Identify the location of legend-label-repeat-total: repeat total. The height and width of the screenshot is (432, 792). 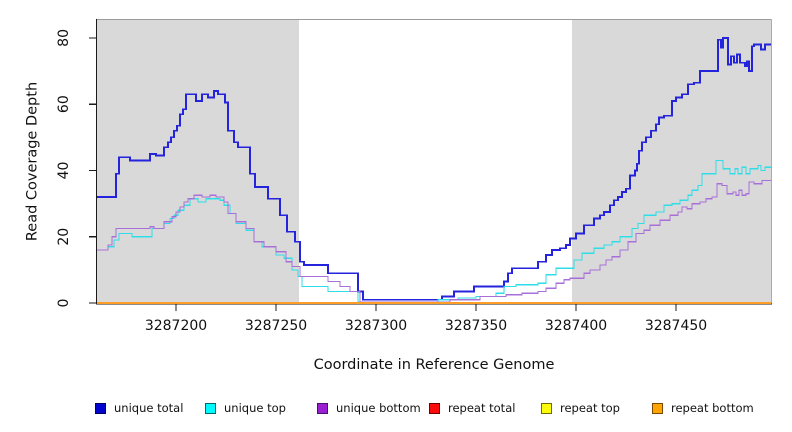
(482, 408).